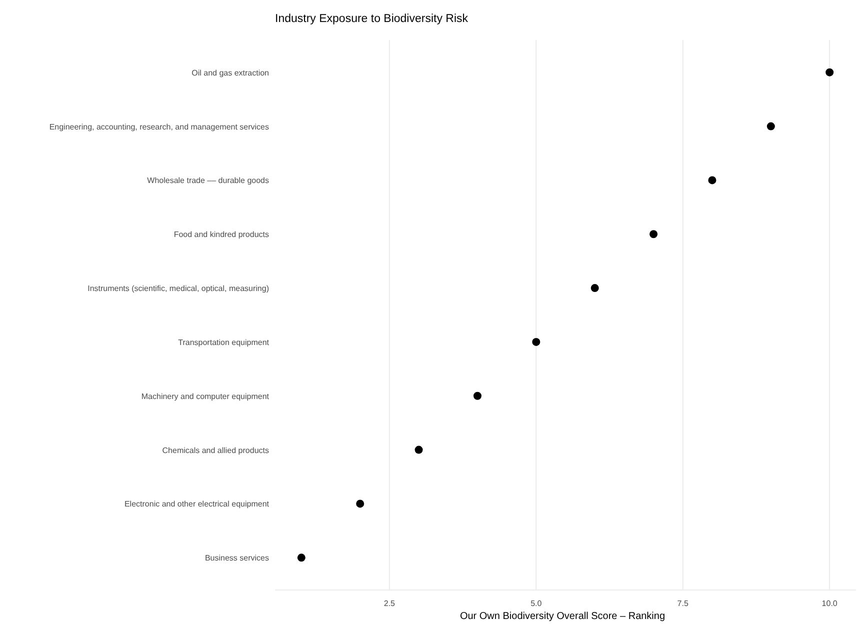 The height and width of the screenshot is (626, 866). I want to click on y-tick-label: Oil and gas extraction, so click(230, 73).